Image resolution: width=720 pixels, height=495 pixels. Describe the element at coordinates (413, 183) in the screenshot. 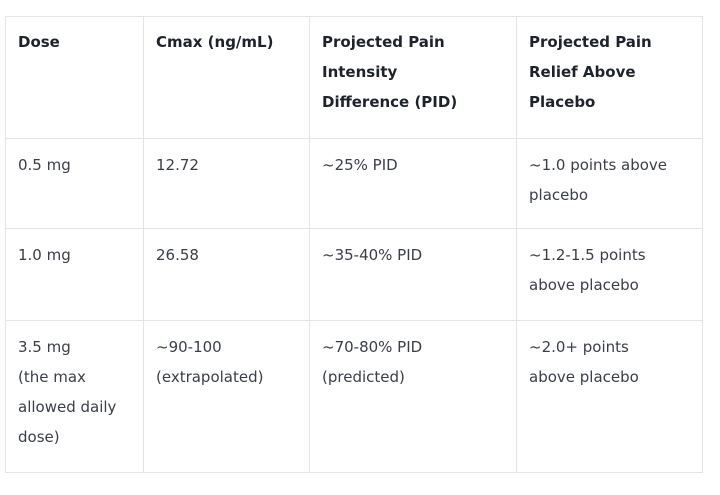

I see `cell-pid: ~25% PID` at that location.